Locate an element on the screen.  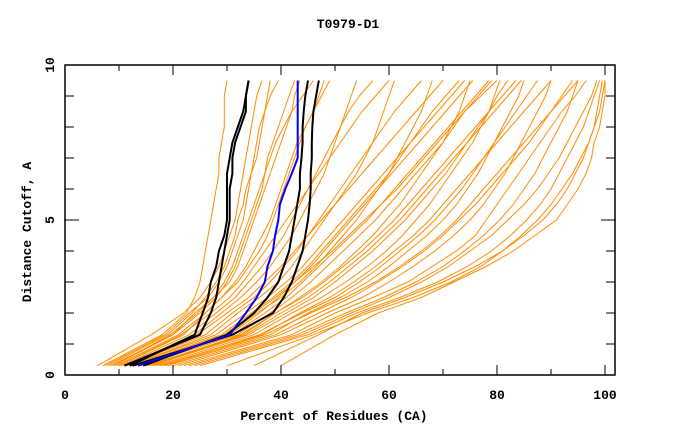
x-tick-label: 100 is located at coordinates (605, 395).